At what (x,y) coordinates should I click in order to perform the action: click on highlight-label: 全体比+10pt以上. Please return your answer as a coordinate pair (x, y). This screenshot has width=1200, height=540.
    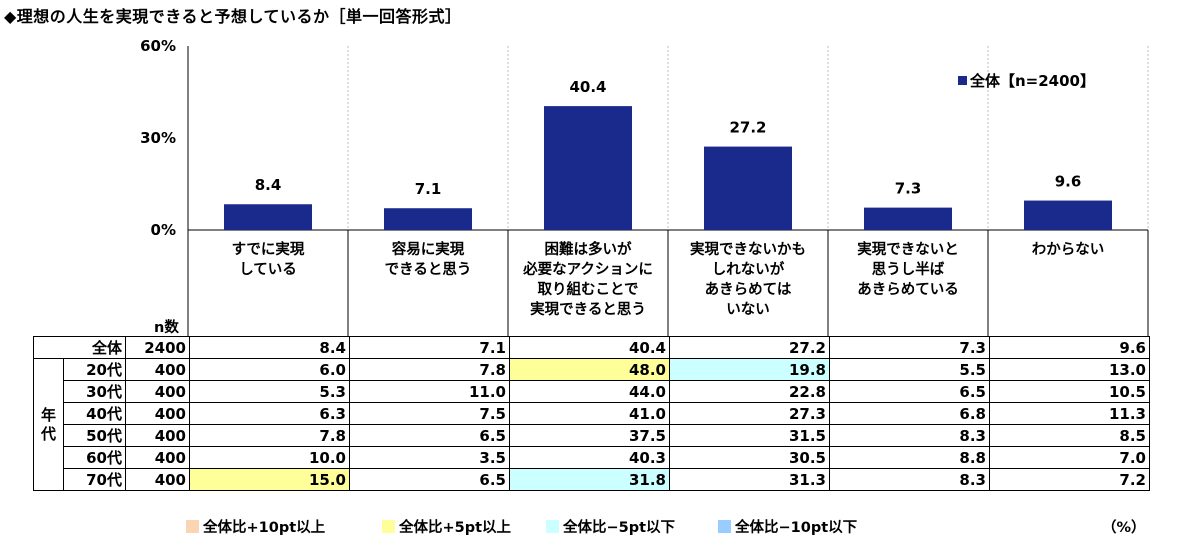
    Looking at the image, I should click on (264, 528).